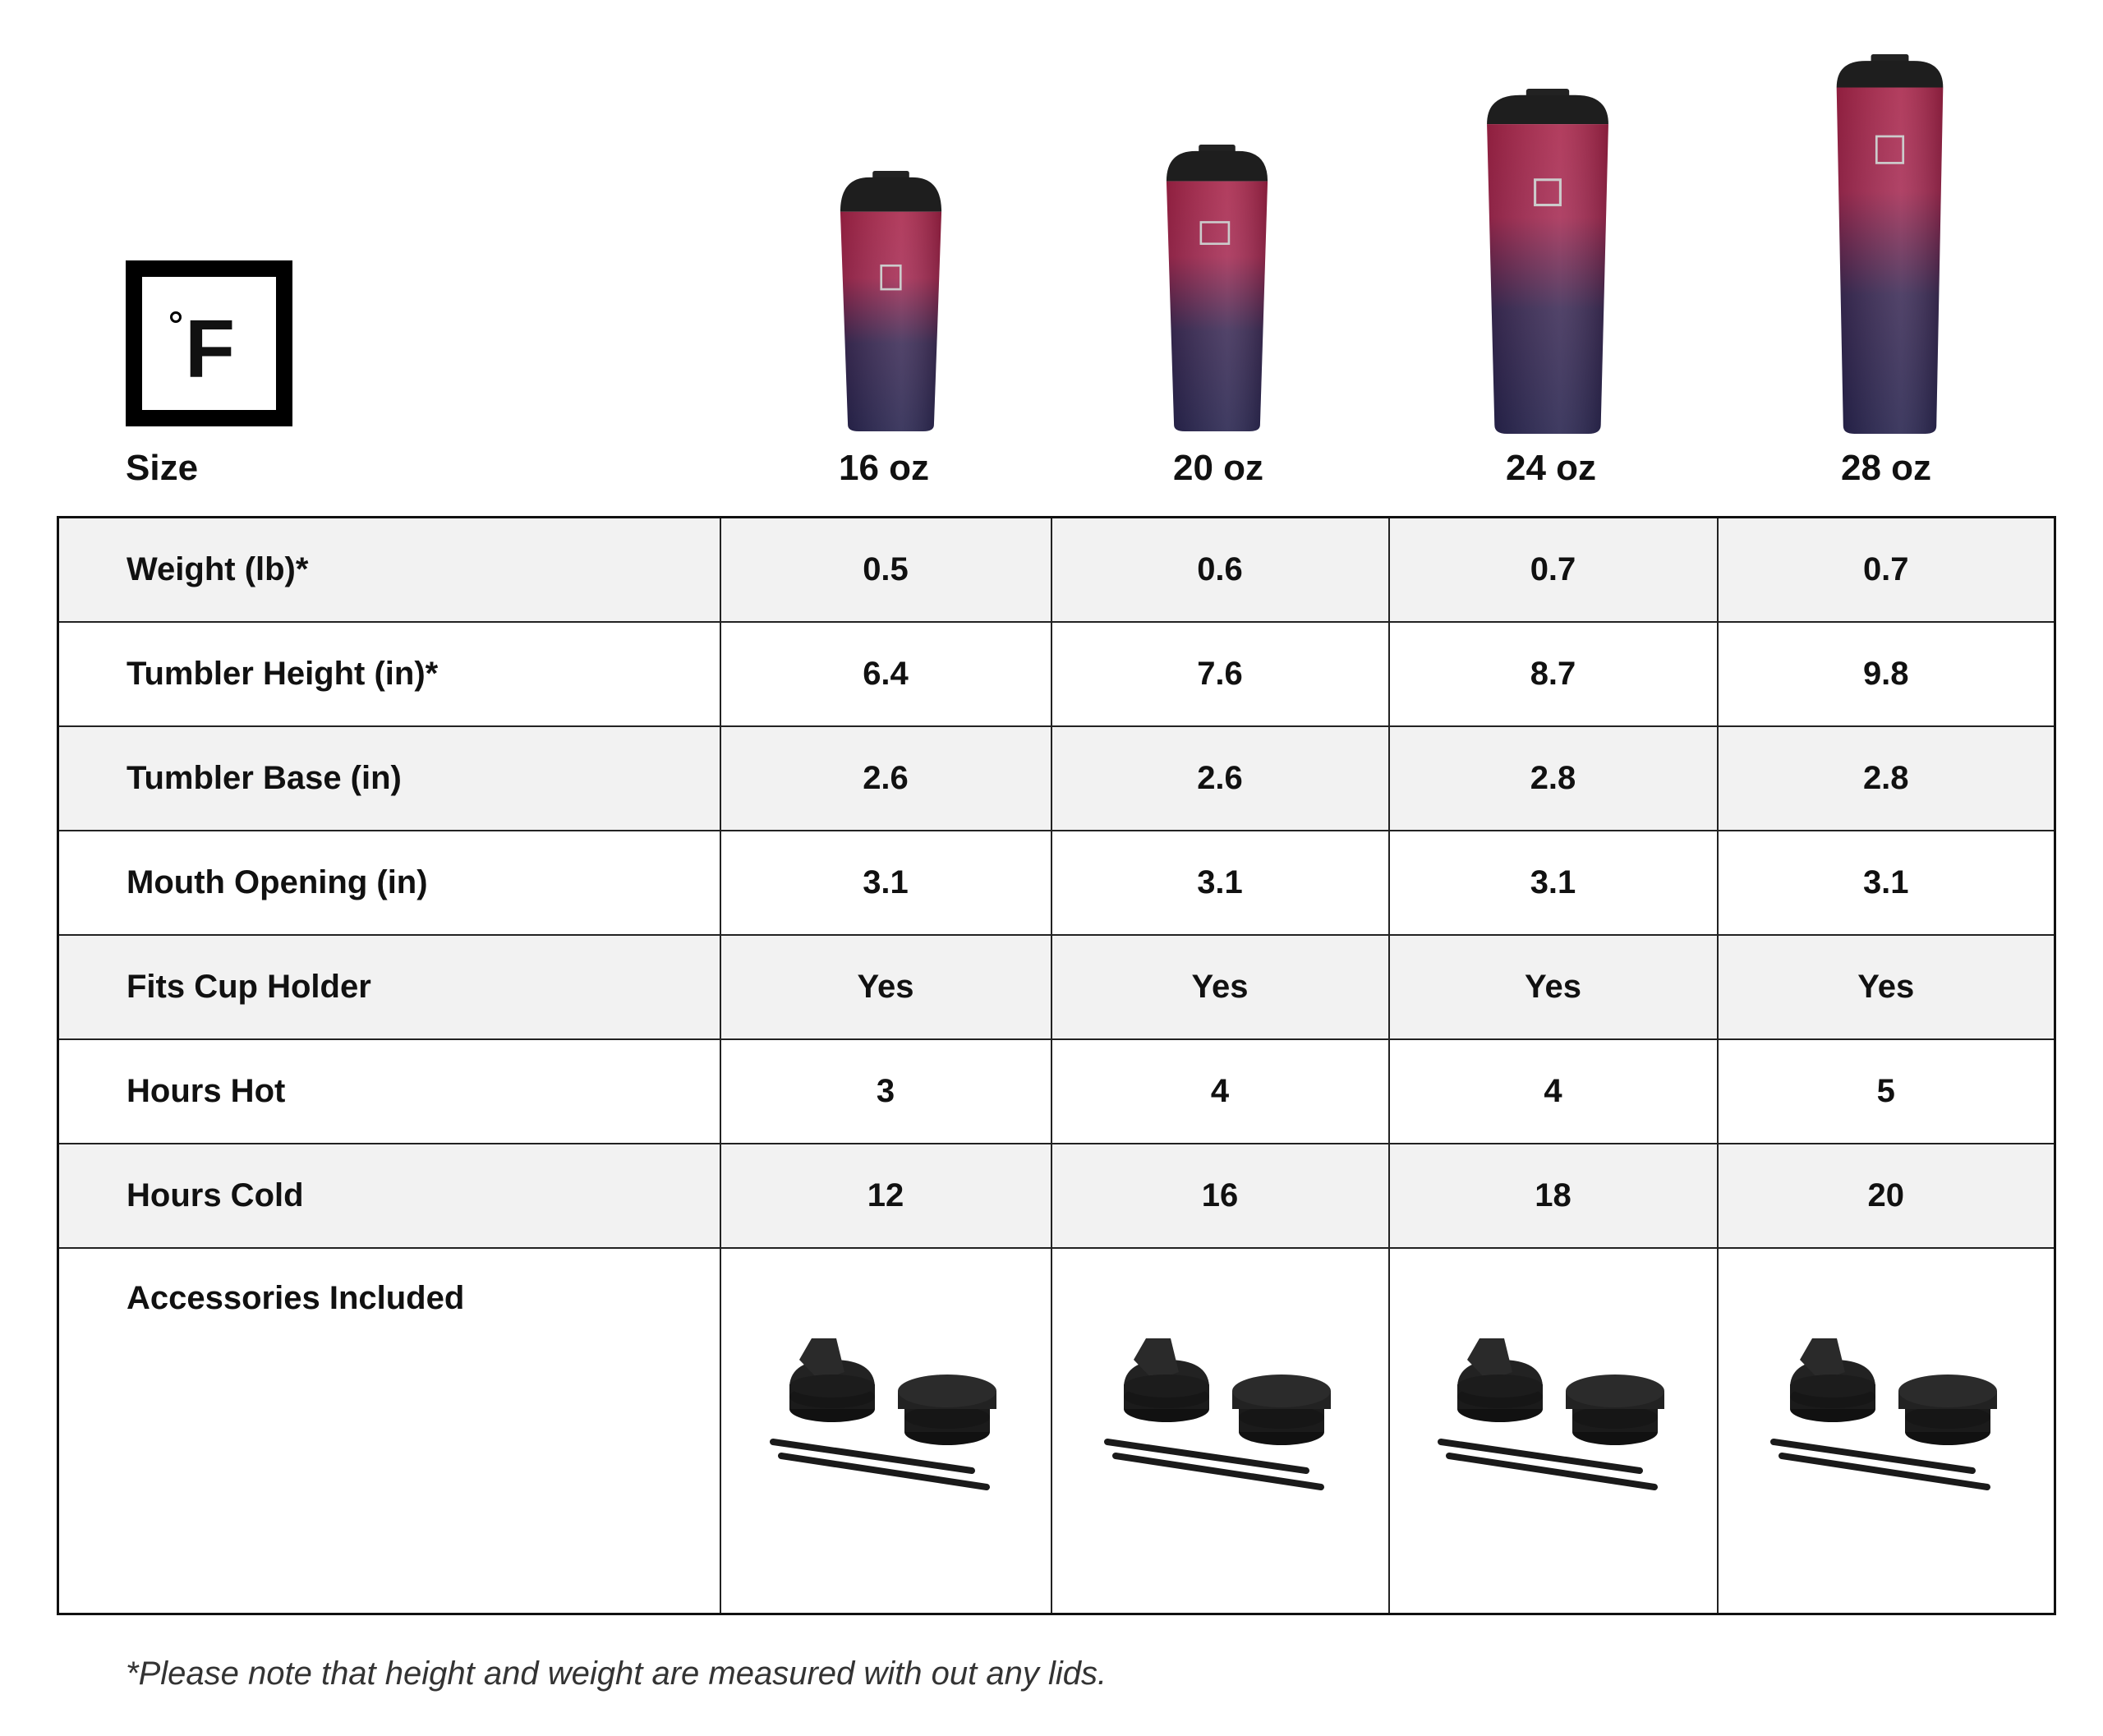 Image resolution: width=2103 pixels, height=1736 pixels. I want to click on table-row: Hours Cold 12 16 18 20, so click(1056, 1195).